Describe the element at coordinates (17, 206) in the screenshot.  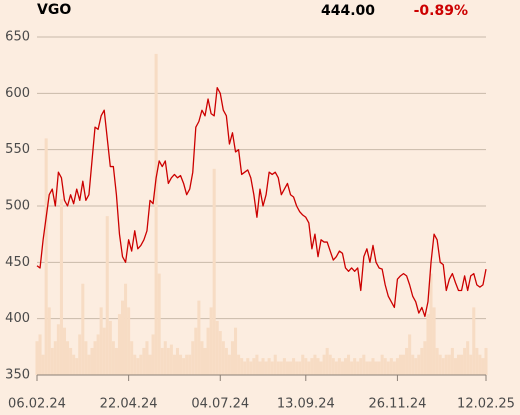
I see `y-tick-label: 500` at that location.